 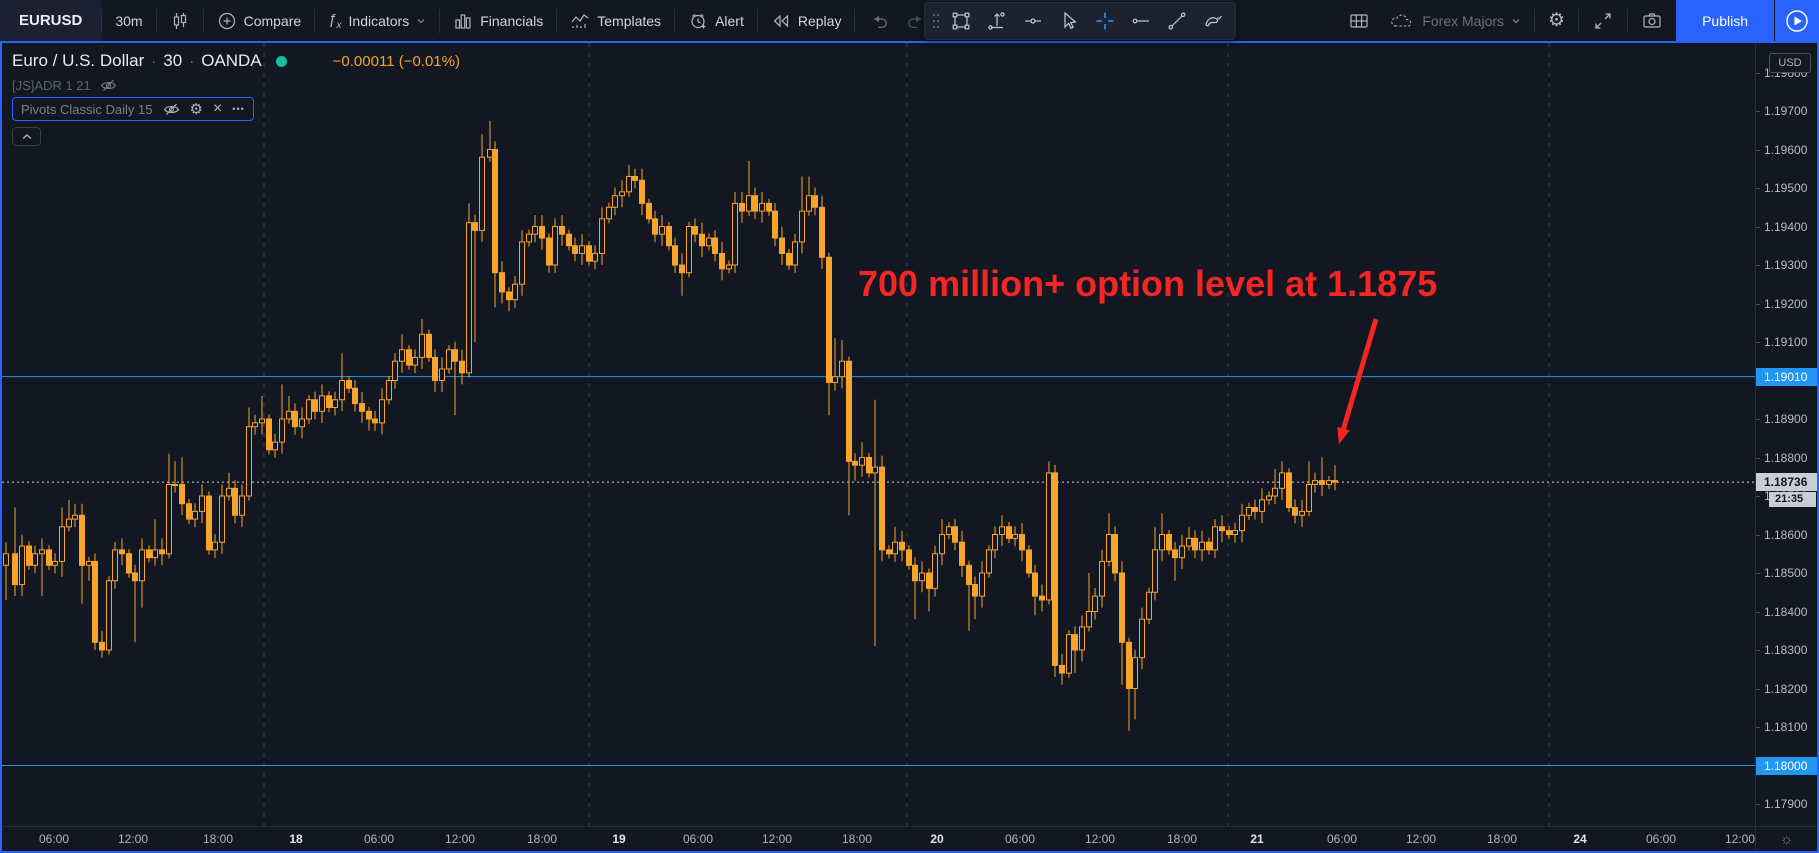 I want to click on publish-menu-button, so click(x=1796, y=20).